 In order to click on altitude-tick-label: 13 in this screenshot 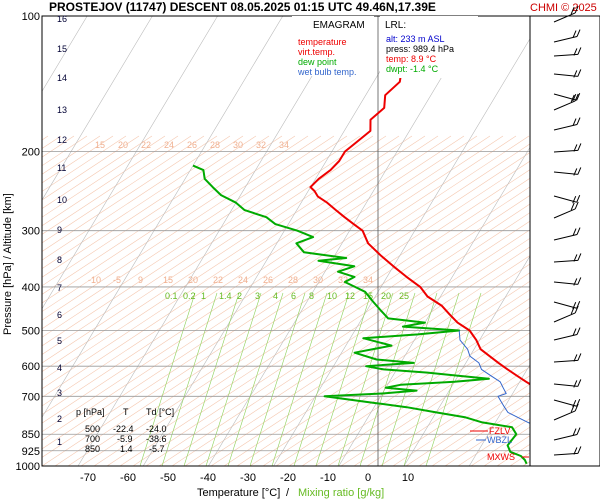, I will do `click(62, 110)`.